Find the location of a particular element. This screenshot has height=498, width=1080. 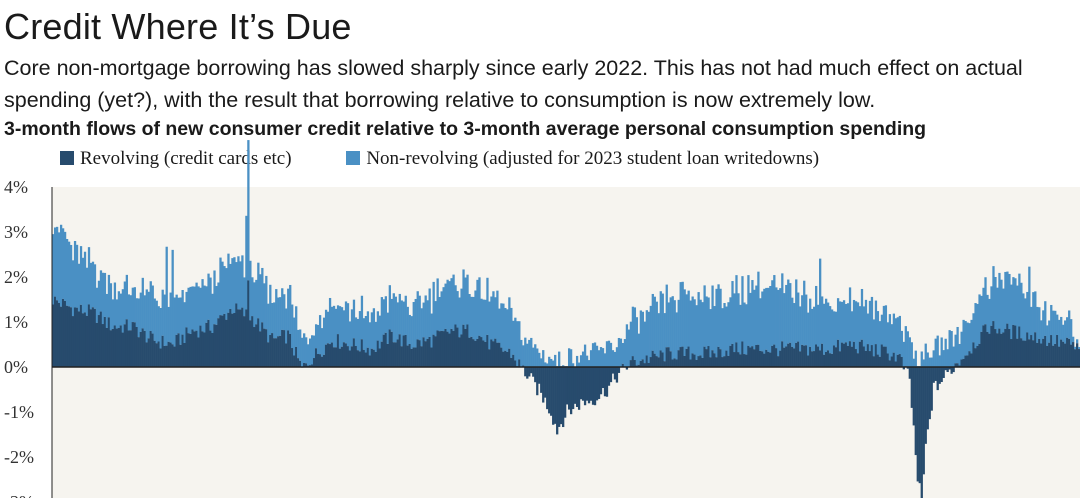

page-title: Credit Where It’s Due is located at coordinates (178, 26).